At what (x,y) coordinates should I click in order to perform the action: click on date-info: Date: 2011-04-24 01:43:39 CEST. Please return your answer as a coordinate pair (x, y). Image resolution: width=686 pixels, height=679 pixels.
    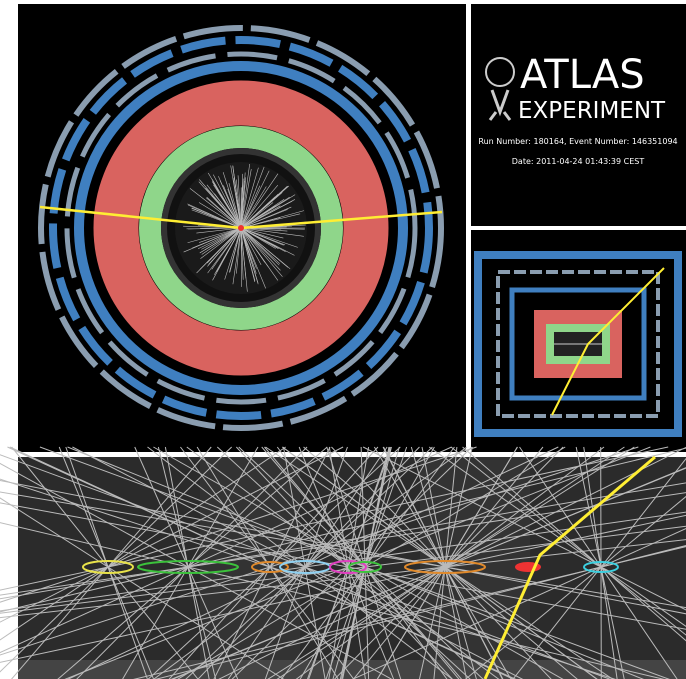
    Looking at the image, I should click on (578, 161).